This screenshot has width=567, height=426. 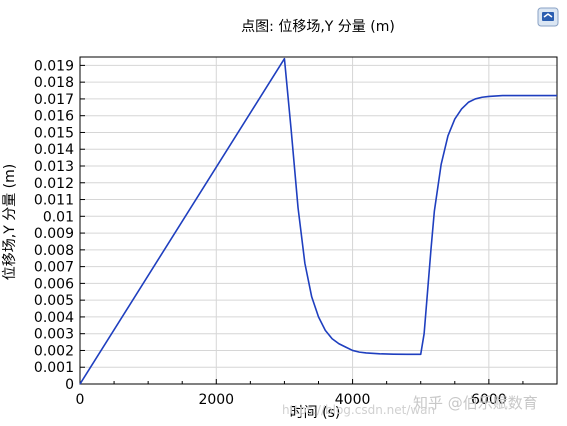 What do you see at coordinates (54, 83) in the screenshot?
I see `y-tick-label: 0.018` at bounding box center [54, 83].